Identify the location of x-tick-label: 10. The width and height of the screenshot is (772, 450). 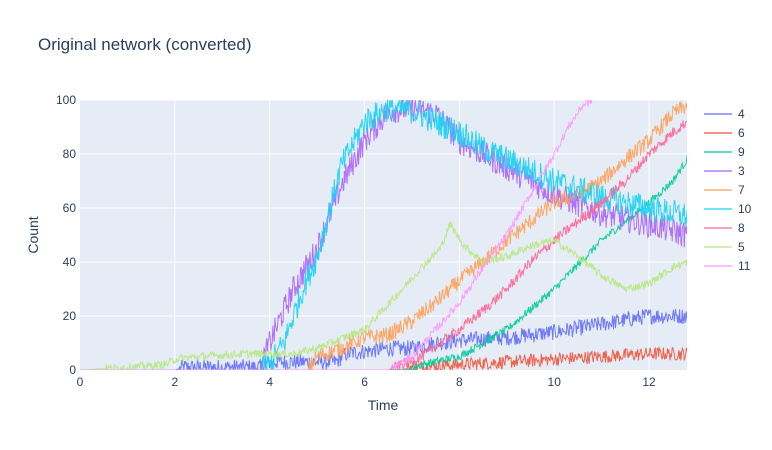
(555, 382).